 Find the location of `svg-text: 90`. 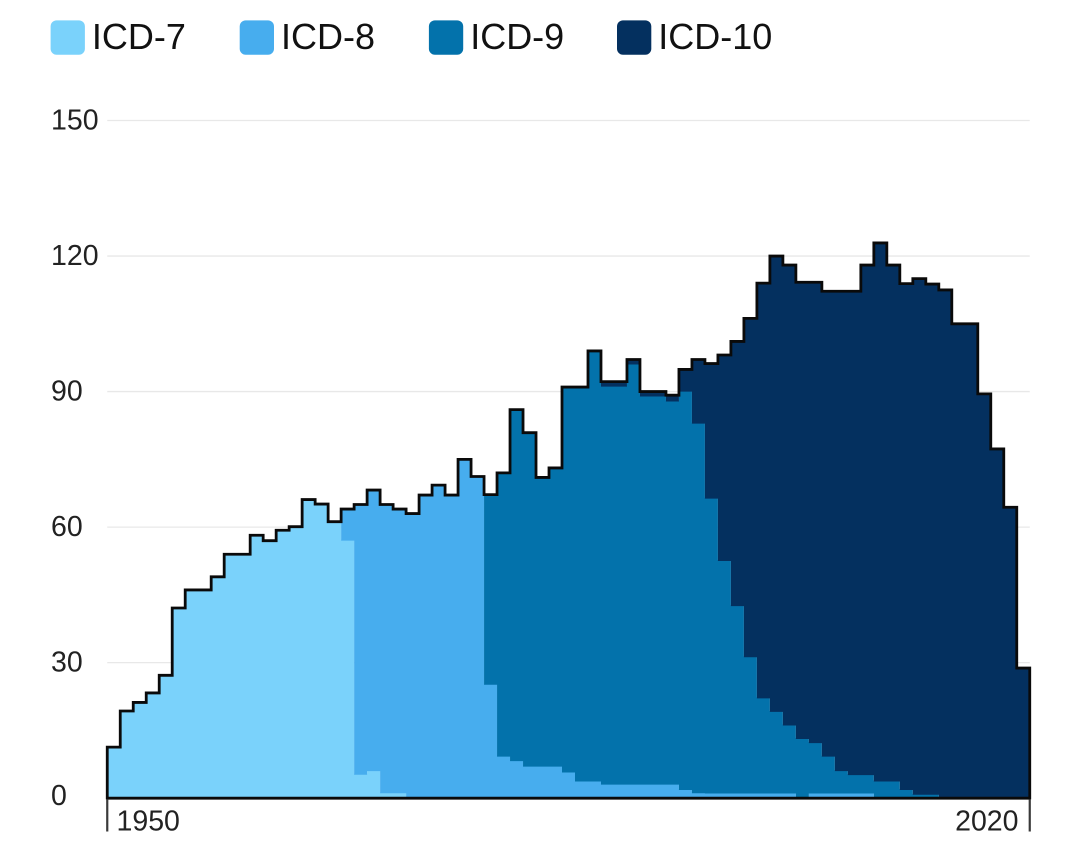

svg-text: 90 is located at coordinates (67, 392).